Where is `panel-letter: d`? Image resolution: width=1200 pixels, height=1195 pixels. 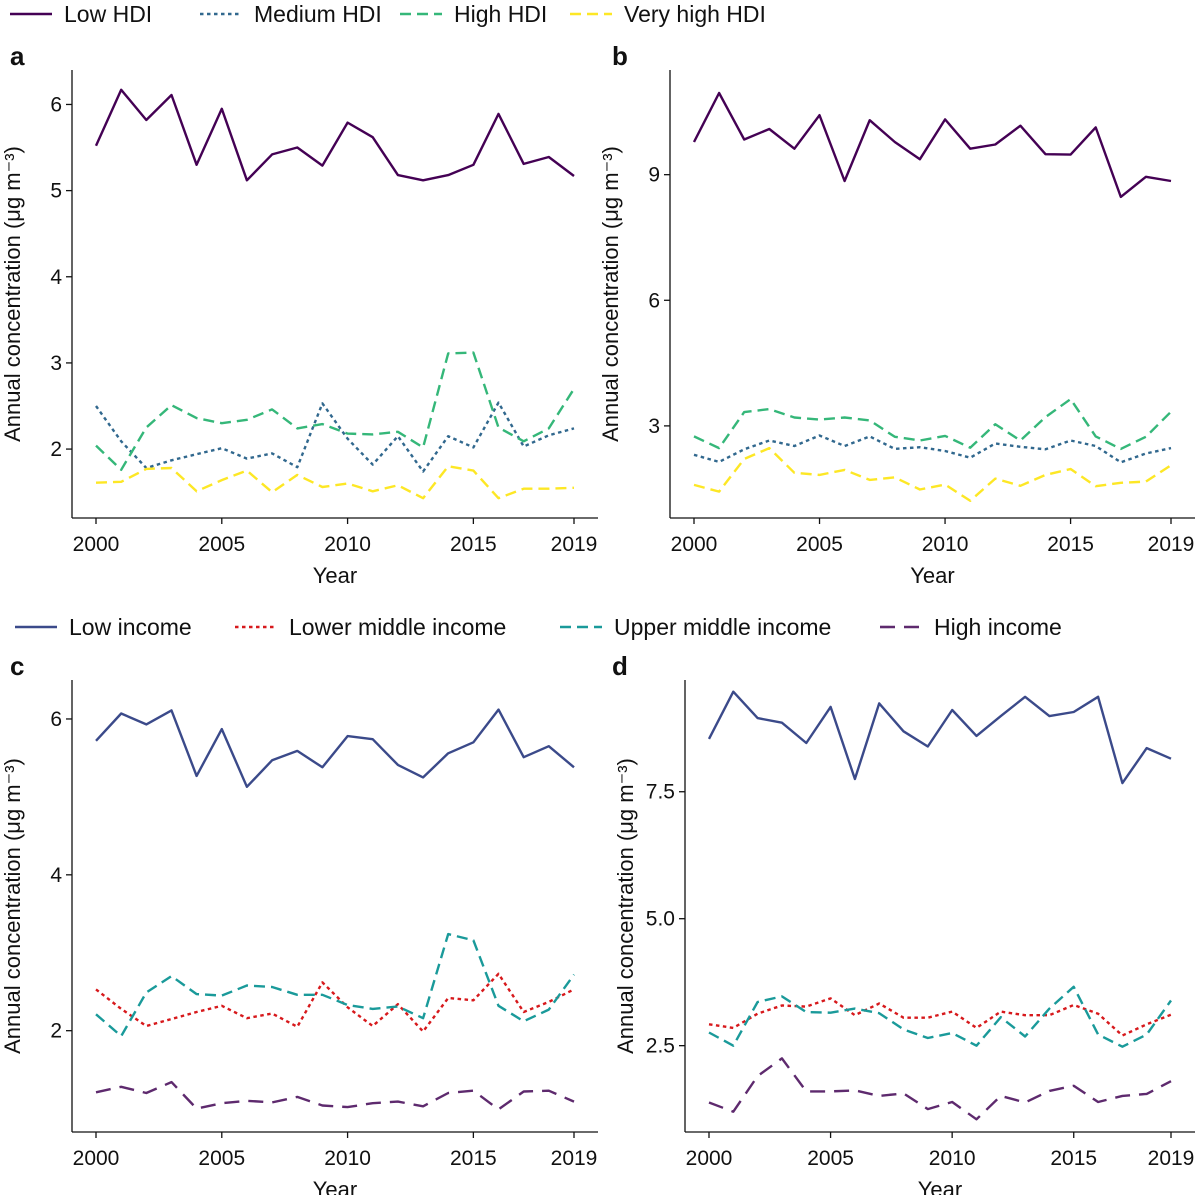 panel-letter: d is located at coordinates (620, 666).